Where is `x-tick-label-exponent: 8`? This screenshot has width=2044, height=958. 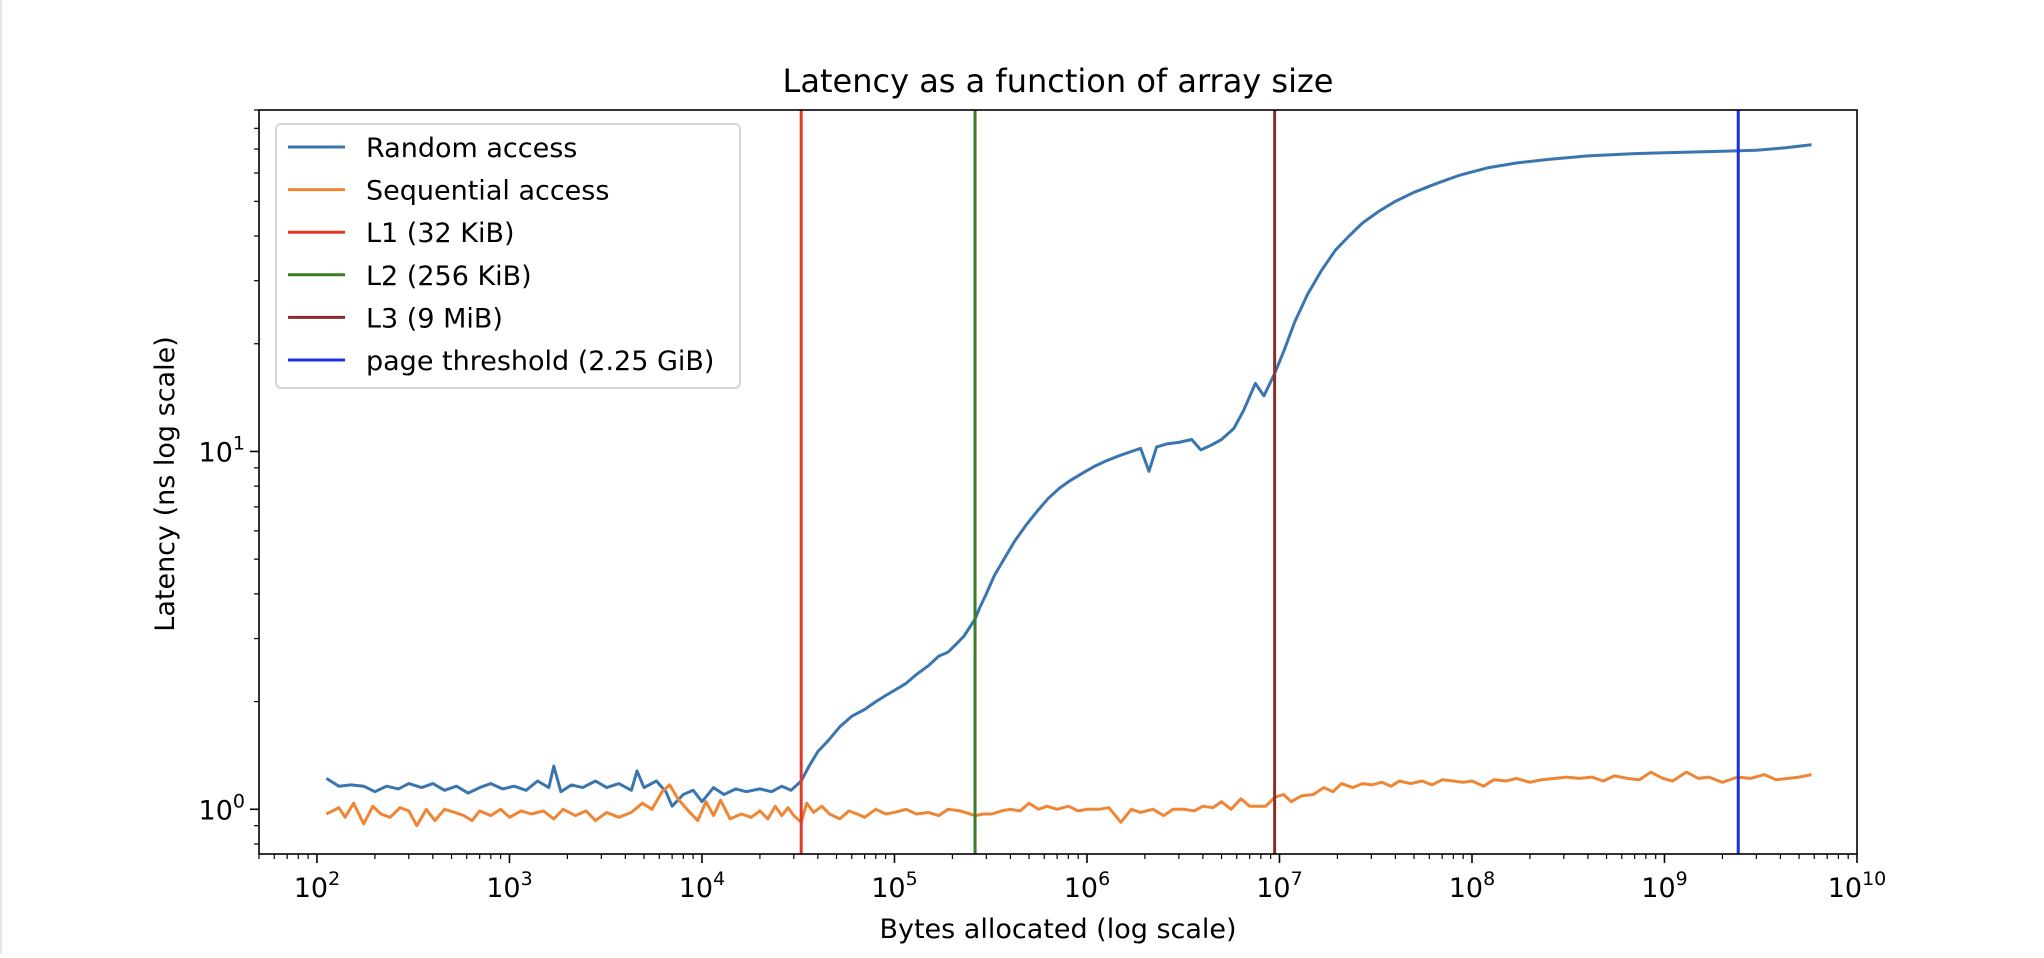 x-tick-label-exponent: 8 is located at coordinates (1489, 879).